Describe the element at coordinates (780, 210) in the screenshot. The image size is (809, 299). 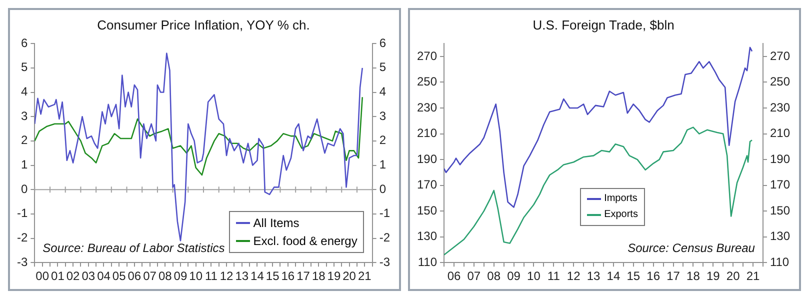
I see `y2-tick-label: 150` at that location.